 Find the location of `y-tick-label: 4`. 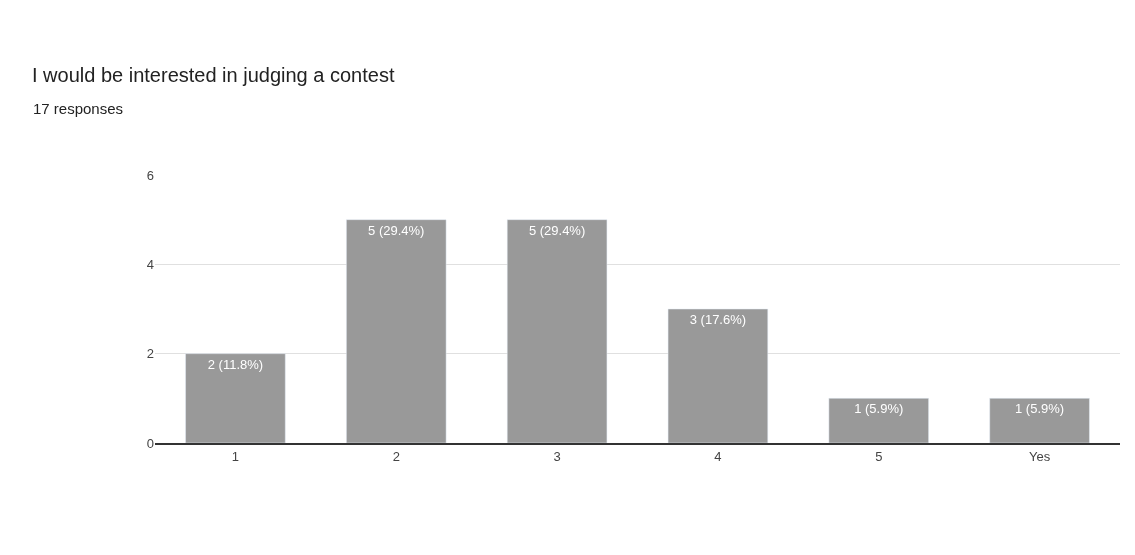

y-tick-label: 4 is located at coordinates (150, 264).